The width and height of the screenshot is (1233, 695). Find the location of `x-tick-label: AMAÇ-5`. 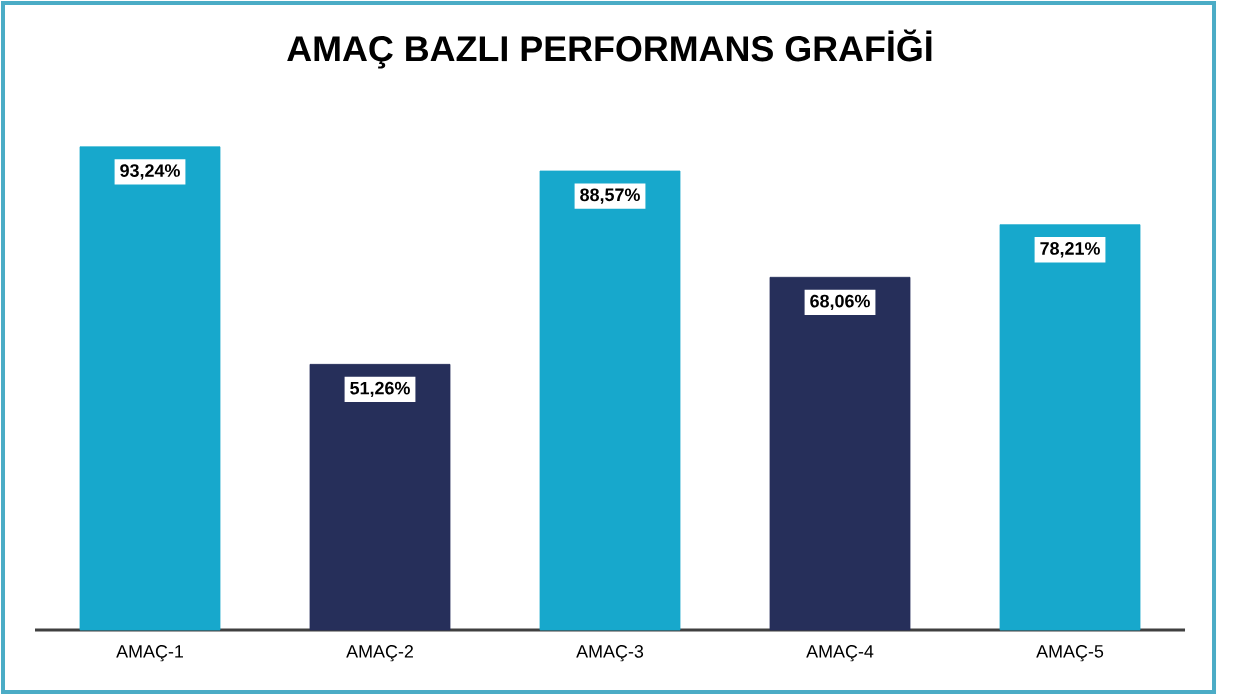

x-tick-label: AMAÇ-5 is located at coordinates (1070, 653).